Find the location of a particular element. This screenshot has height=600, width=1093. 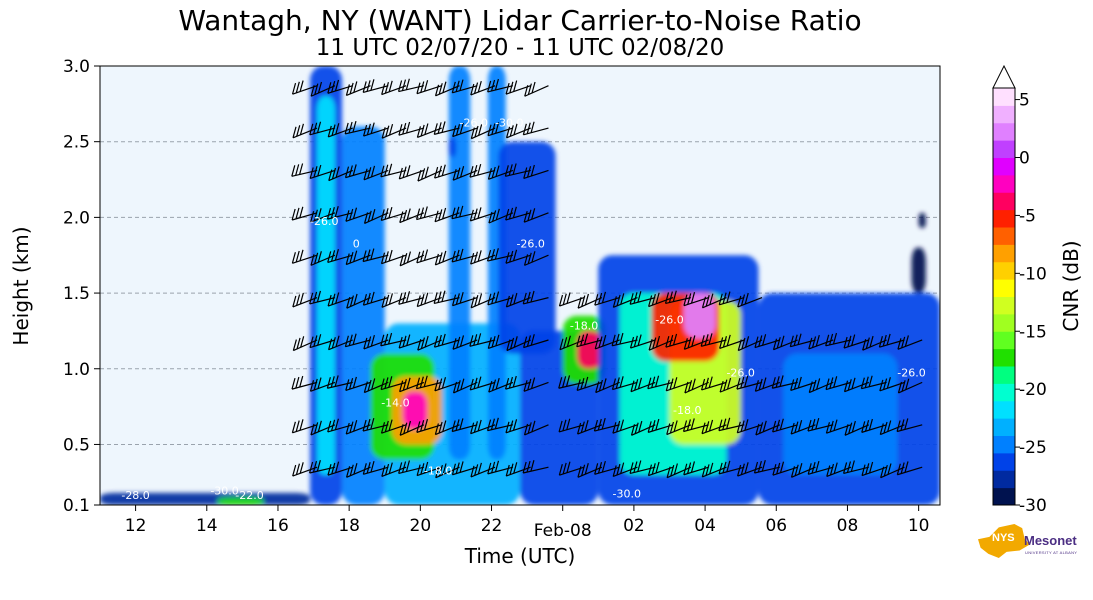

cnr-region is located at coordinates (699, 316).